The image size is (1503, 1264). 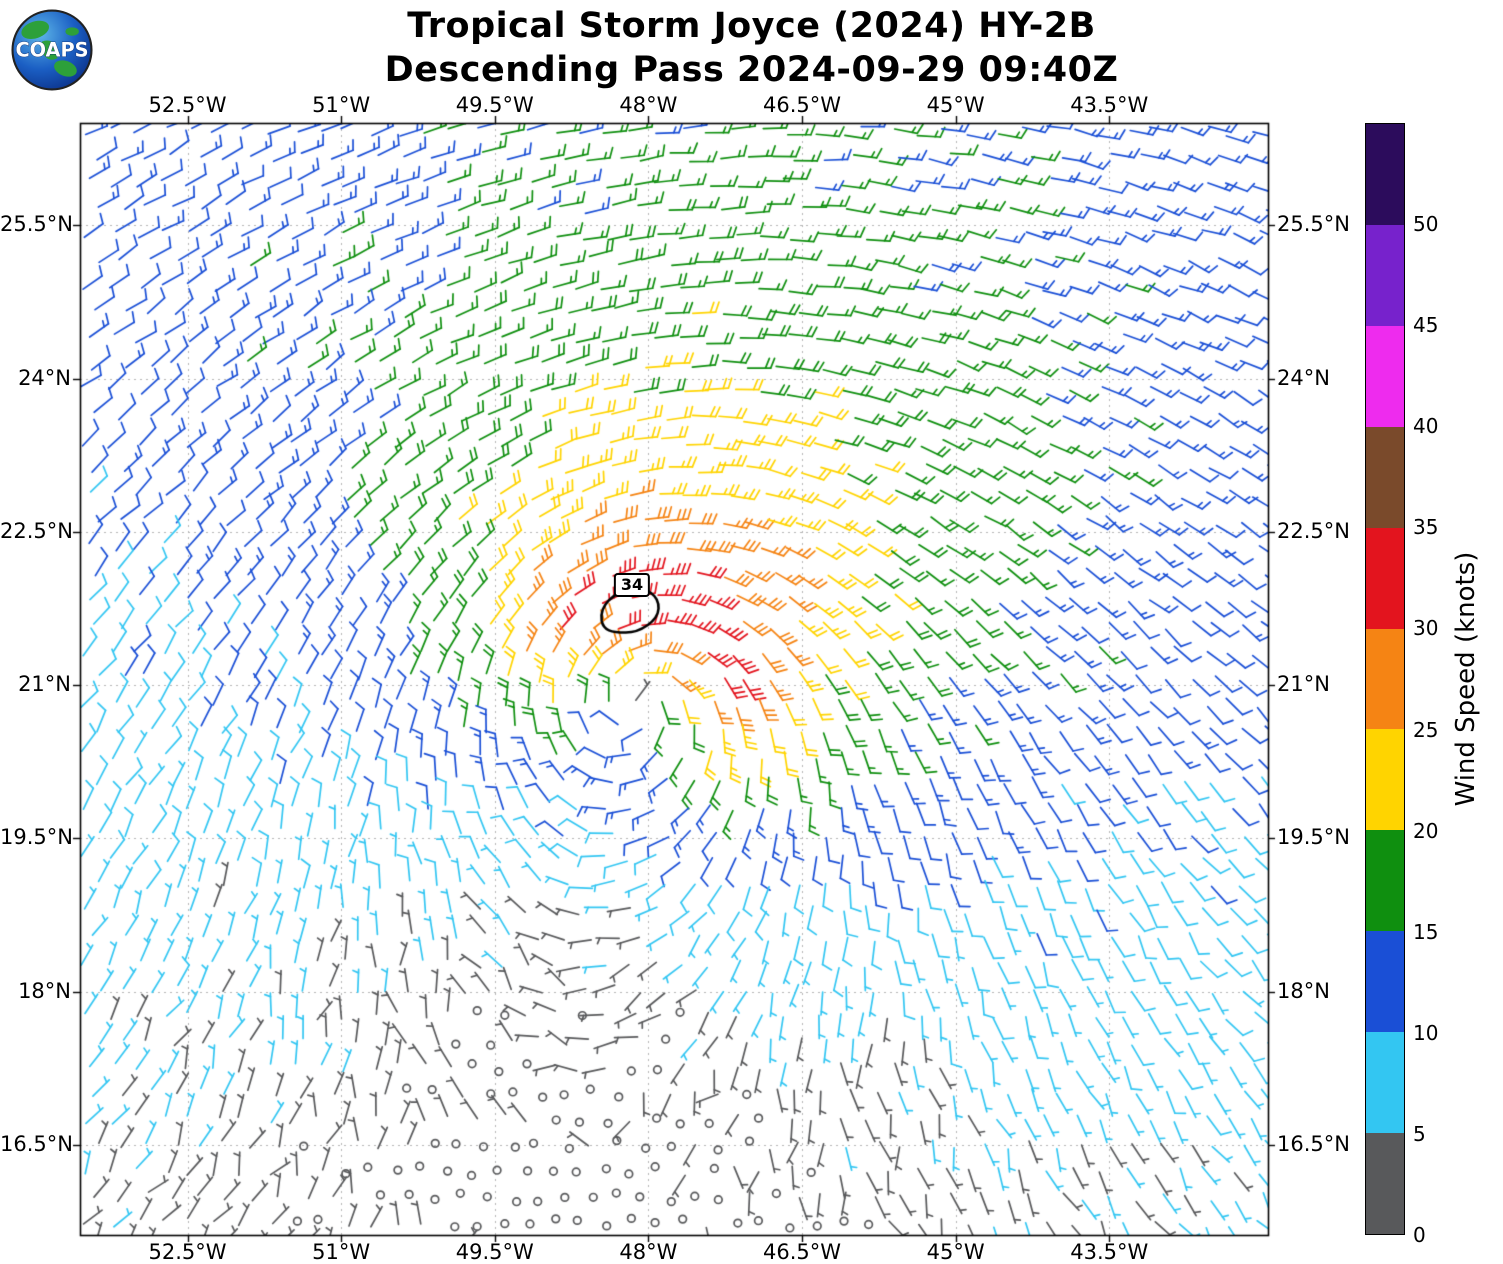 What do you see at coordinates (44, 990) in the screenshot?
I see `y-axis-tick-label-left: 18°N` at bounding box center [44, 990].